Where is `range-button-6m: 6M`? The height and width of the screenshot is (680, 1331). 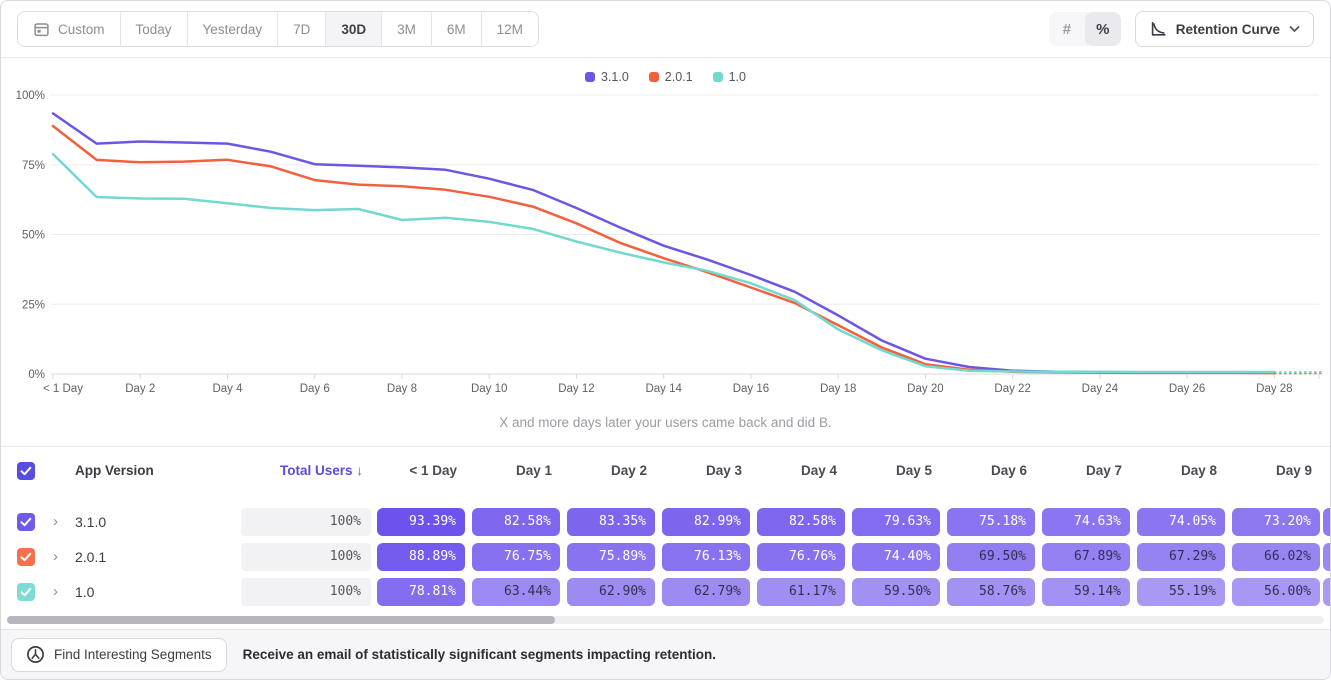
range-button-6m: 6M is located at coordinates (455, 29).